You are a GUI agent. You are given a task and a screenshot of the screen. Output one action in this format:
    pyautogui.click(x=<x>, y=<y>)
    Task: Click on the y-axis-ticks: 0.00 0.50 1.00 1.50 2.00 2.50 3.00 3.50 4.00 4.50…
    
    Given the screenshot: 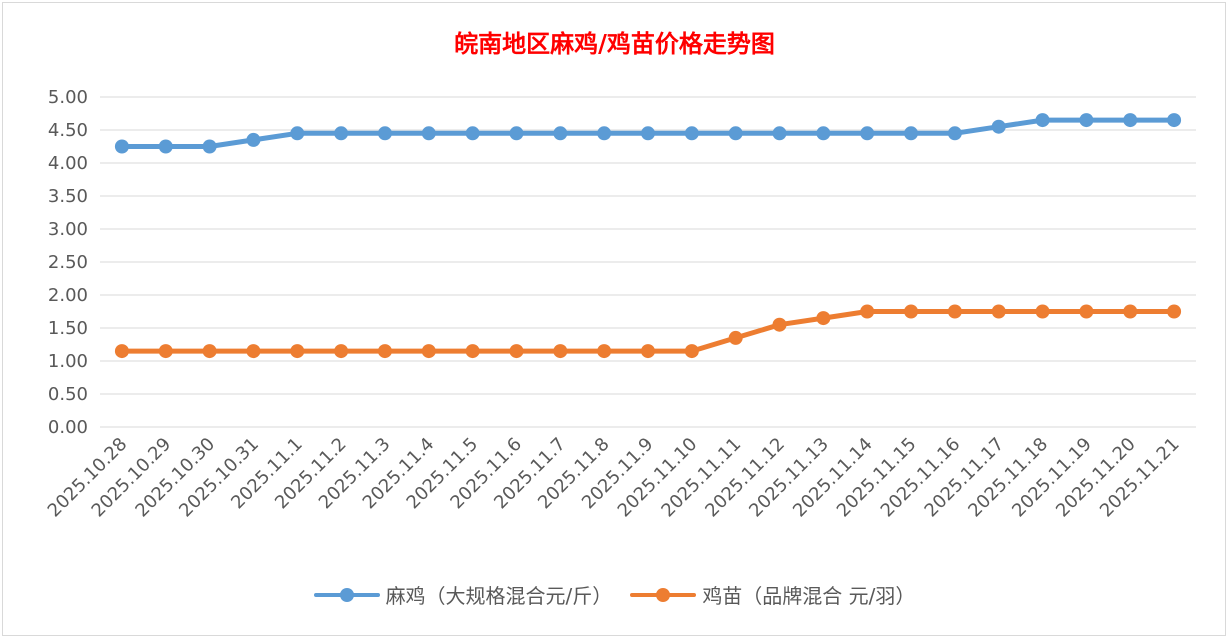 What is the action you would take?
    pyautogui.click(x=68, y=262)
    